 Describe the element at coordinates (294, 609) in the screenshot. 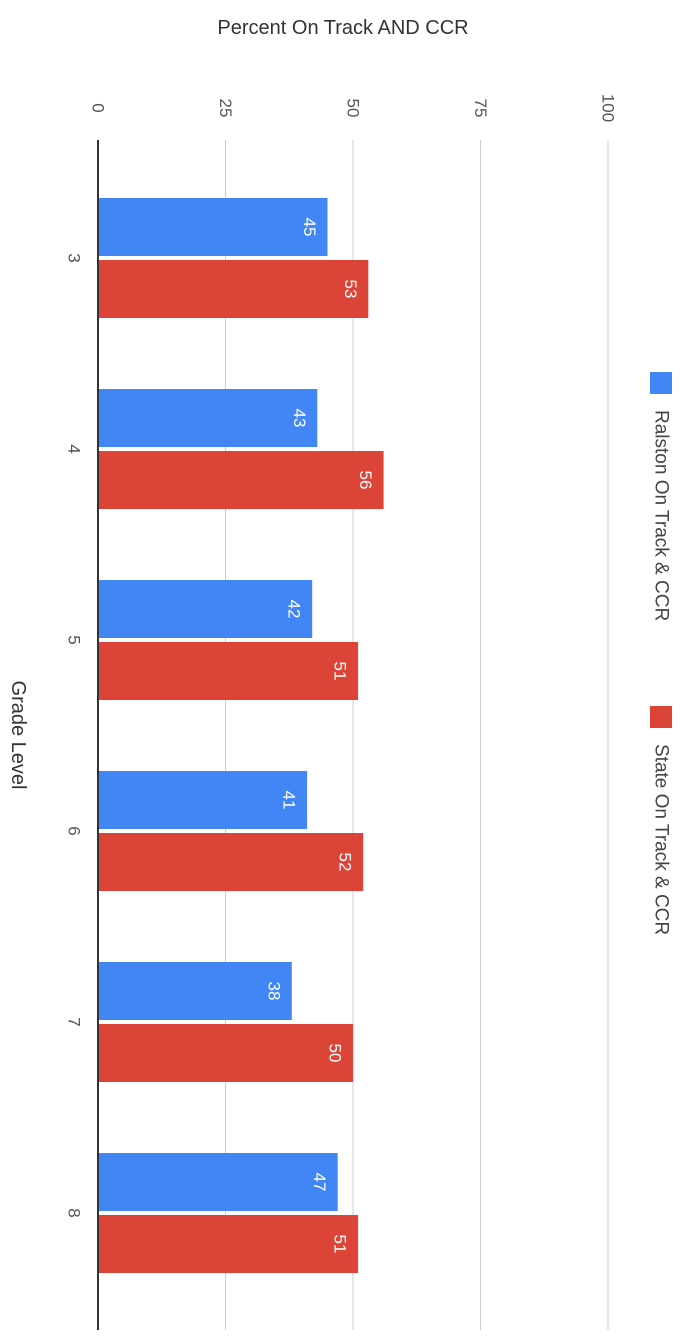

I see `data-label: 42` at that location.